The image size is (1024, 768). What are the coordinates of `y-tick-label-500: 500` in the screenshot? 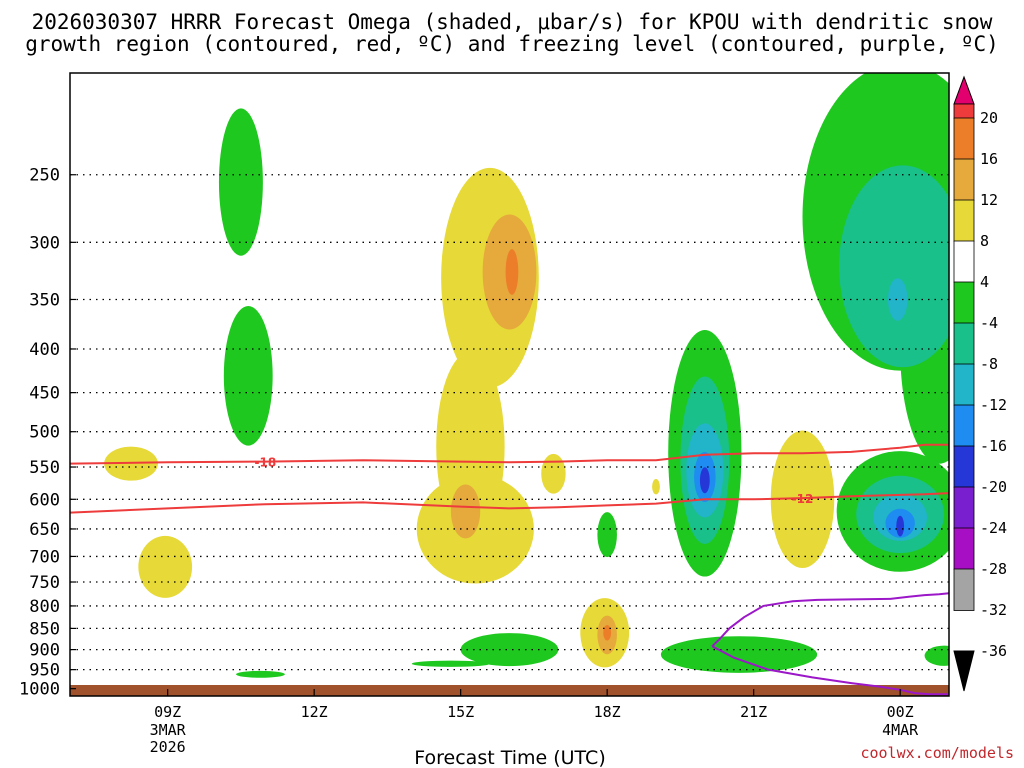 It's located at (44, 433).